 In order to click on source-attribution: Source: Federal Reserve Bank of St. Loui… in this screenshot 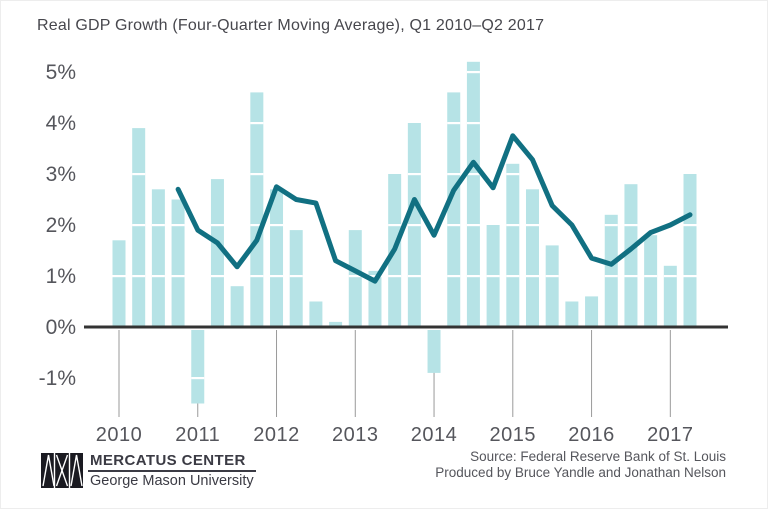, I will do `click(580, 465)`.